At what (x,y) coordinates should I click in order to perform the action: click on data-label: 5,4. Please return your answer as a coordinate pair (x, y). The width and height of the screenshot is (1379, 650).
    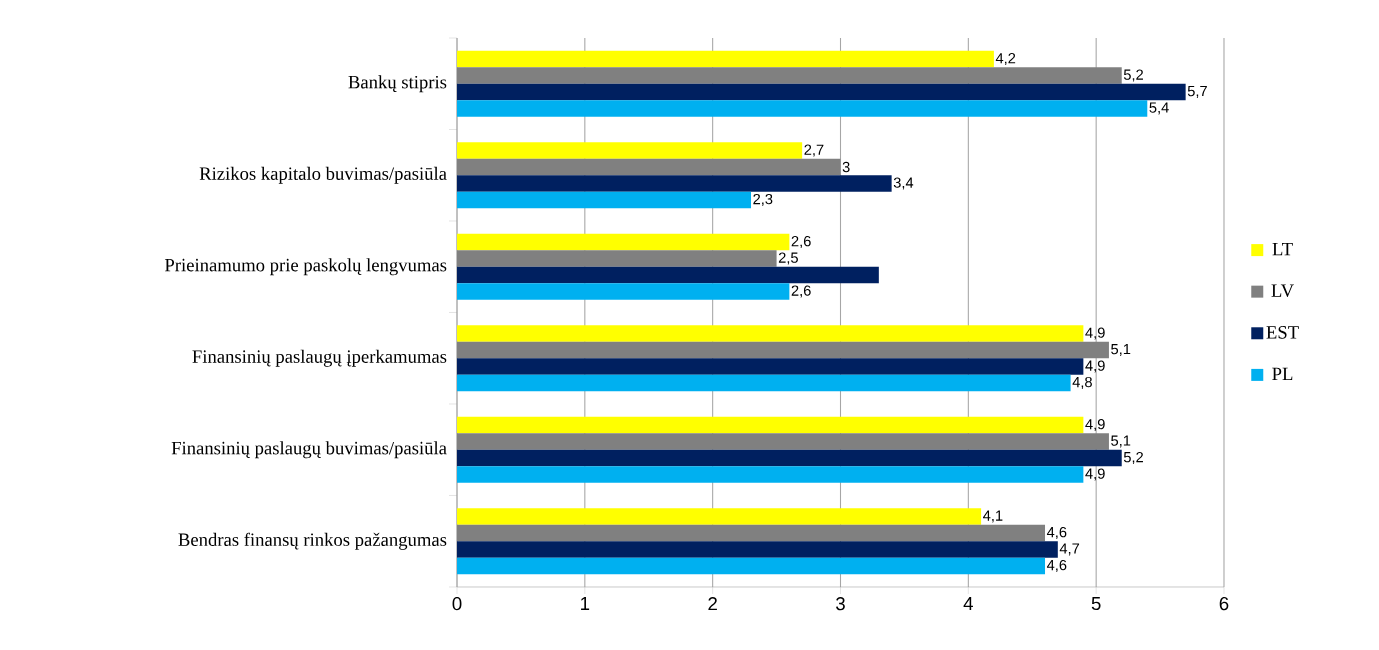
    Looking at the image, I should click on (1159, 108).